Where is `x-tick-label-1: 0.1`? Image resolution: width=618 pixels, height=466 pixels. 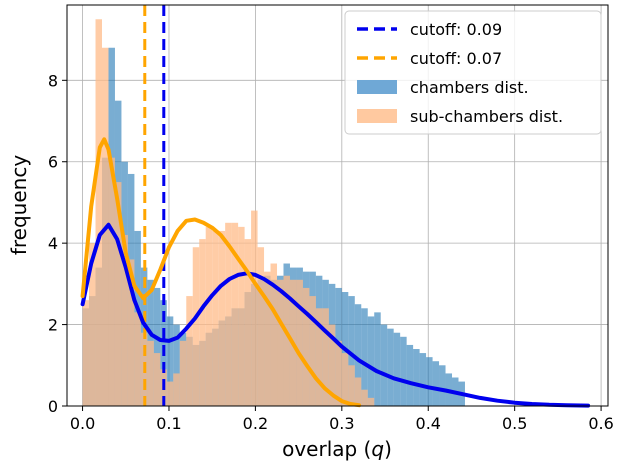
x-tick-label-1: 0.1 is located at coordinates (168, 423).